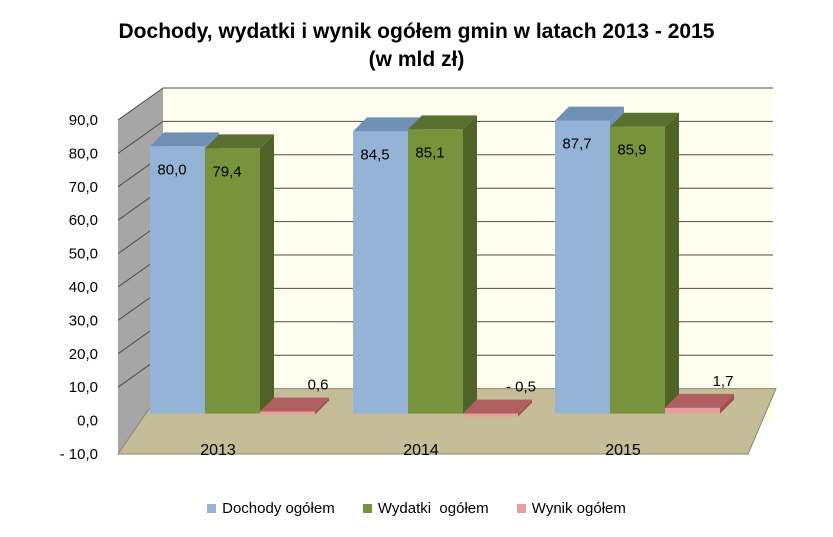  What do you see at coordinates (692, 410) in the screenshot?
I see `bar-wynik-2015` at bounding box center [692, 410].